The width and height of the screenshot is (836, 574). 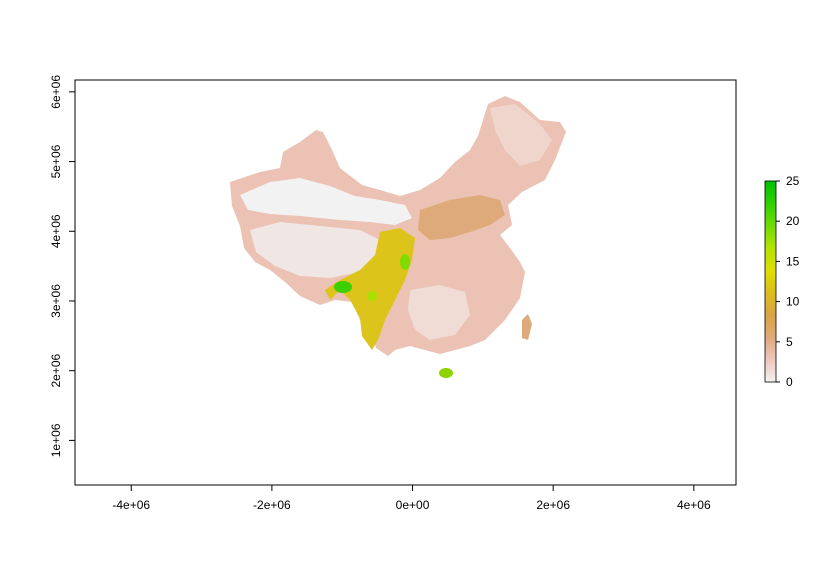 I want to click on legend-ticks: 0 5 10 15 20 25, so click(x=788, y=281).